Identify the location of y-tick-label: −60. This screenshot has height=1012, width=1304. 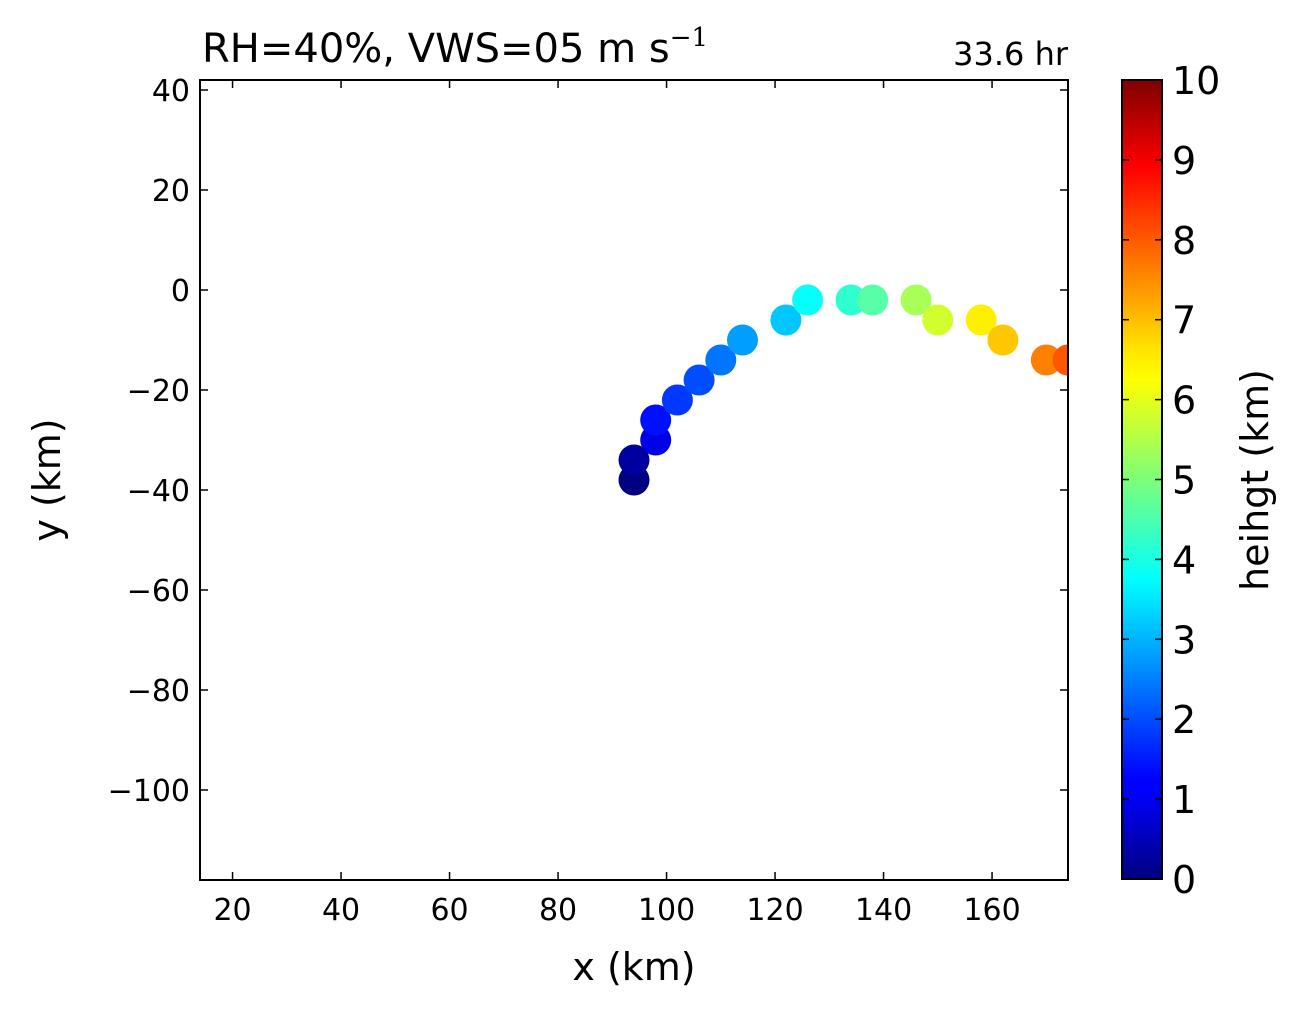
(158, 591).